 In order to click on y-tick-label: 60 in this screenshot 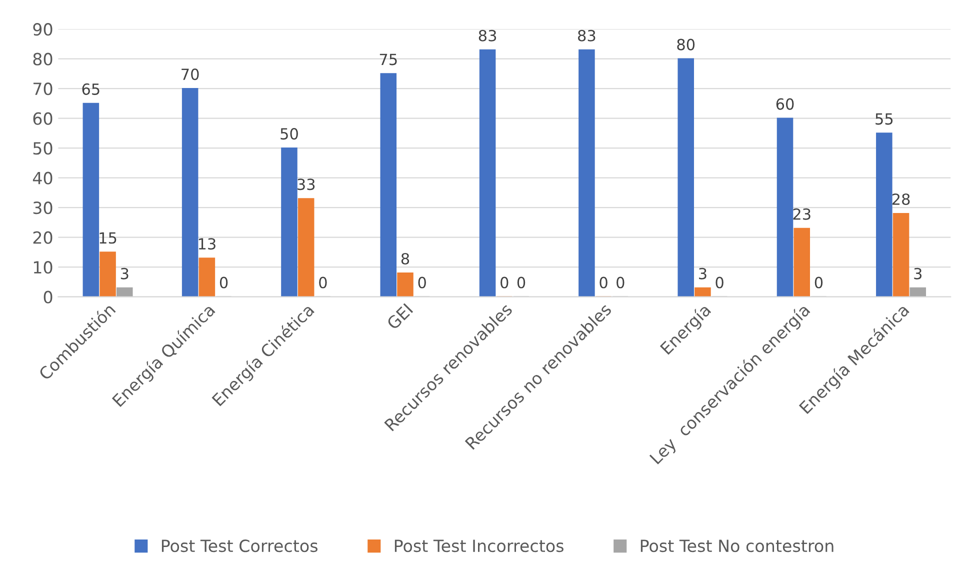, I will do `click(42, 118)`.